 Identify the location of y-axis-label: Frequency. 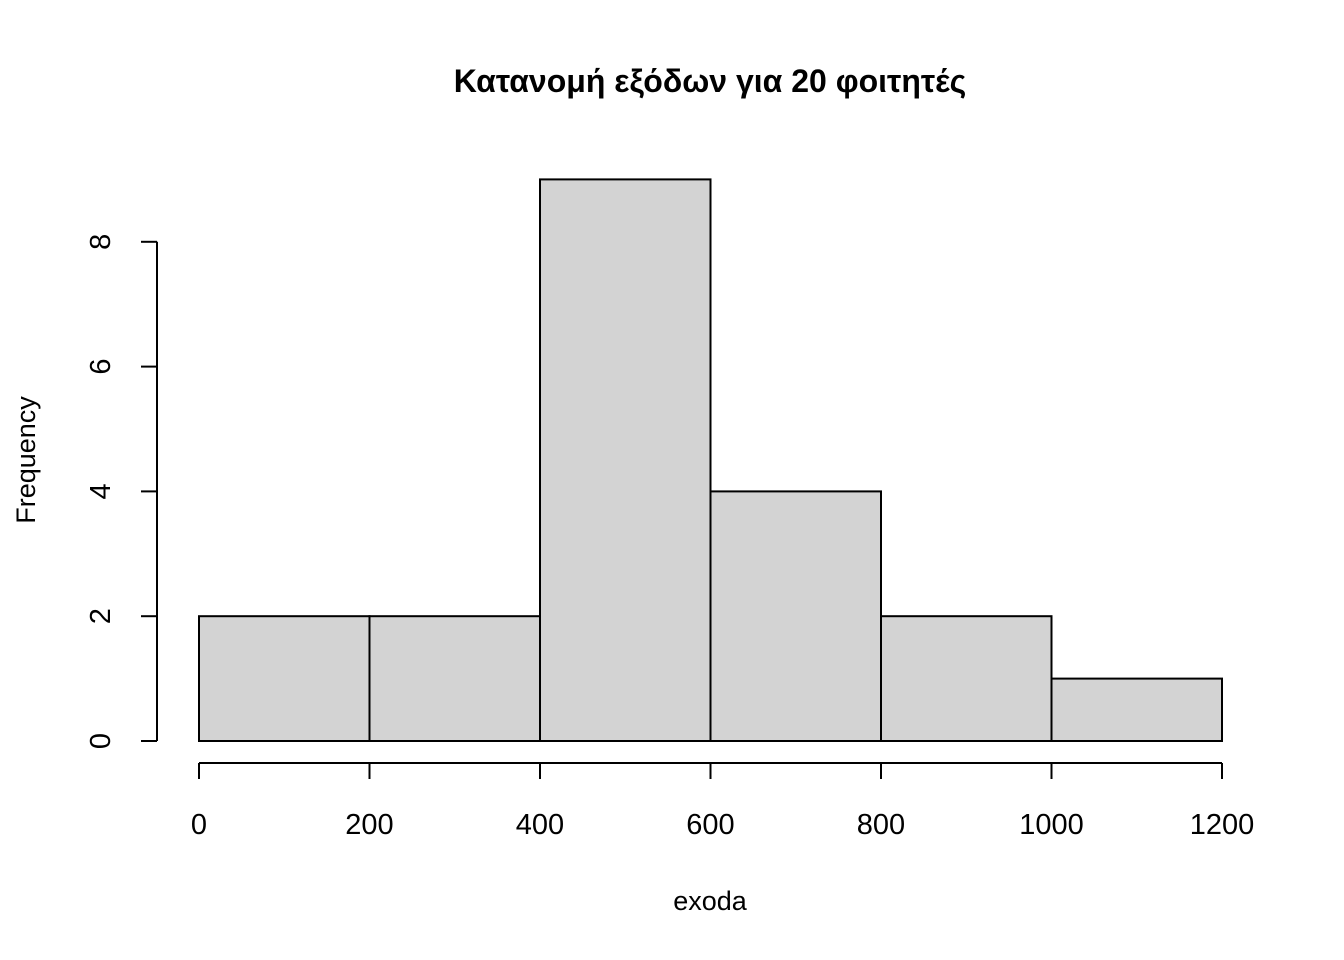
(26, 460).